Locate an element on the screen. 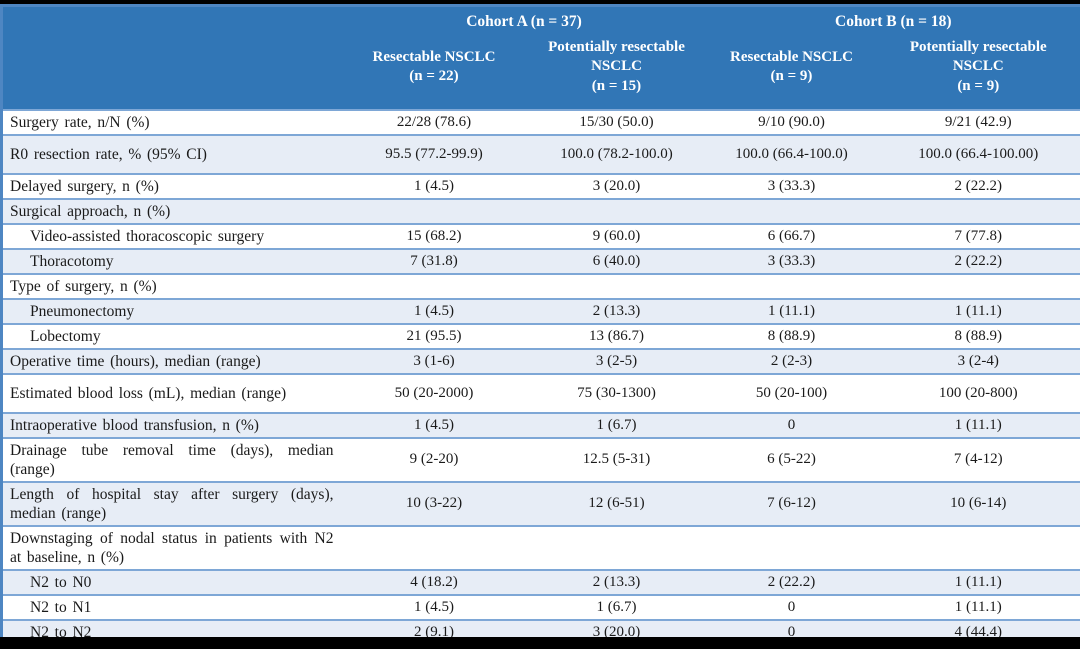  cell-value: 2 (13.3) is located at coordinates (616, 581).